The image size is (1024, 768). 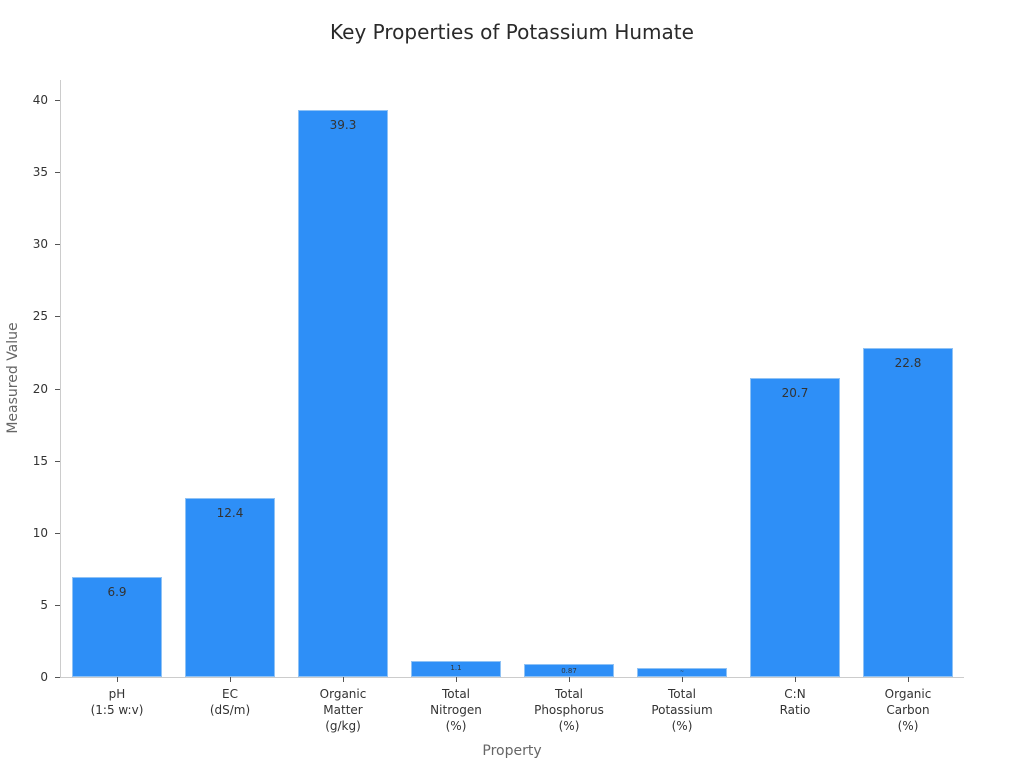 What do you see at coordinates (512, 751) in the screenshot?
I see `x-axis-label: Property` at bounding box center [512, 751].